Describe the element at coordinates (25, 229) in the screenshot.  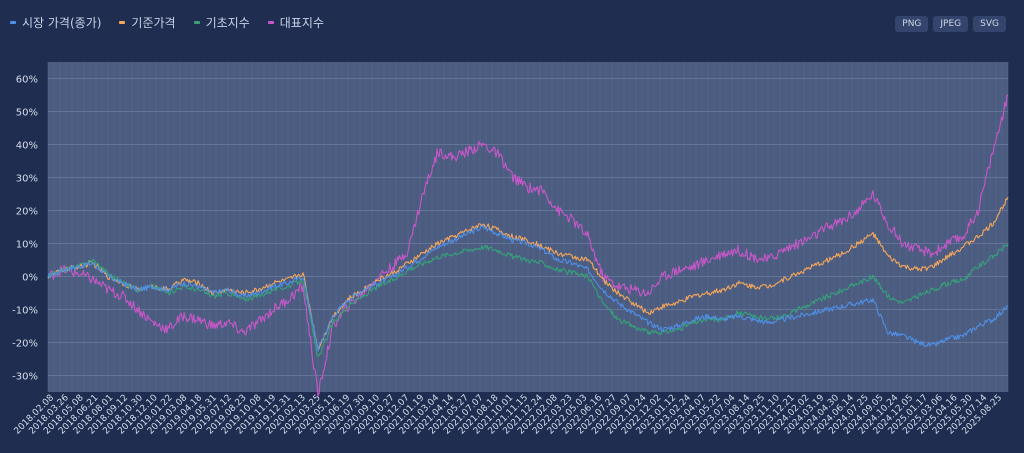
I see `y-axis: 60% 50% 40% 30% 20% 10% 0% -10% -20% -30%` at that location.